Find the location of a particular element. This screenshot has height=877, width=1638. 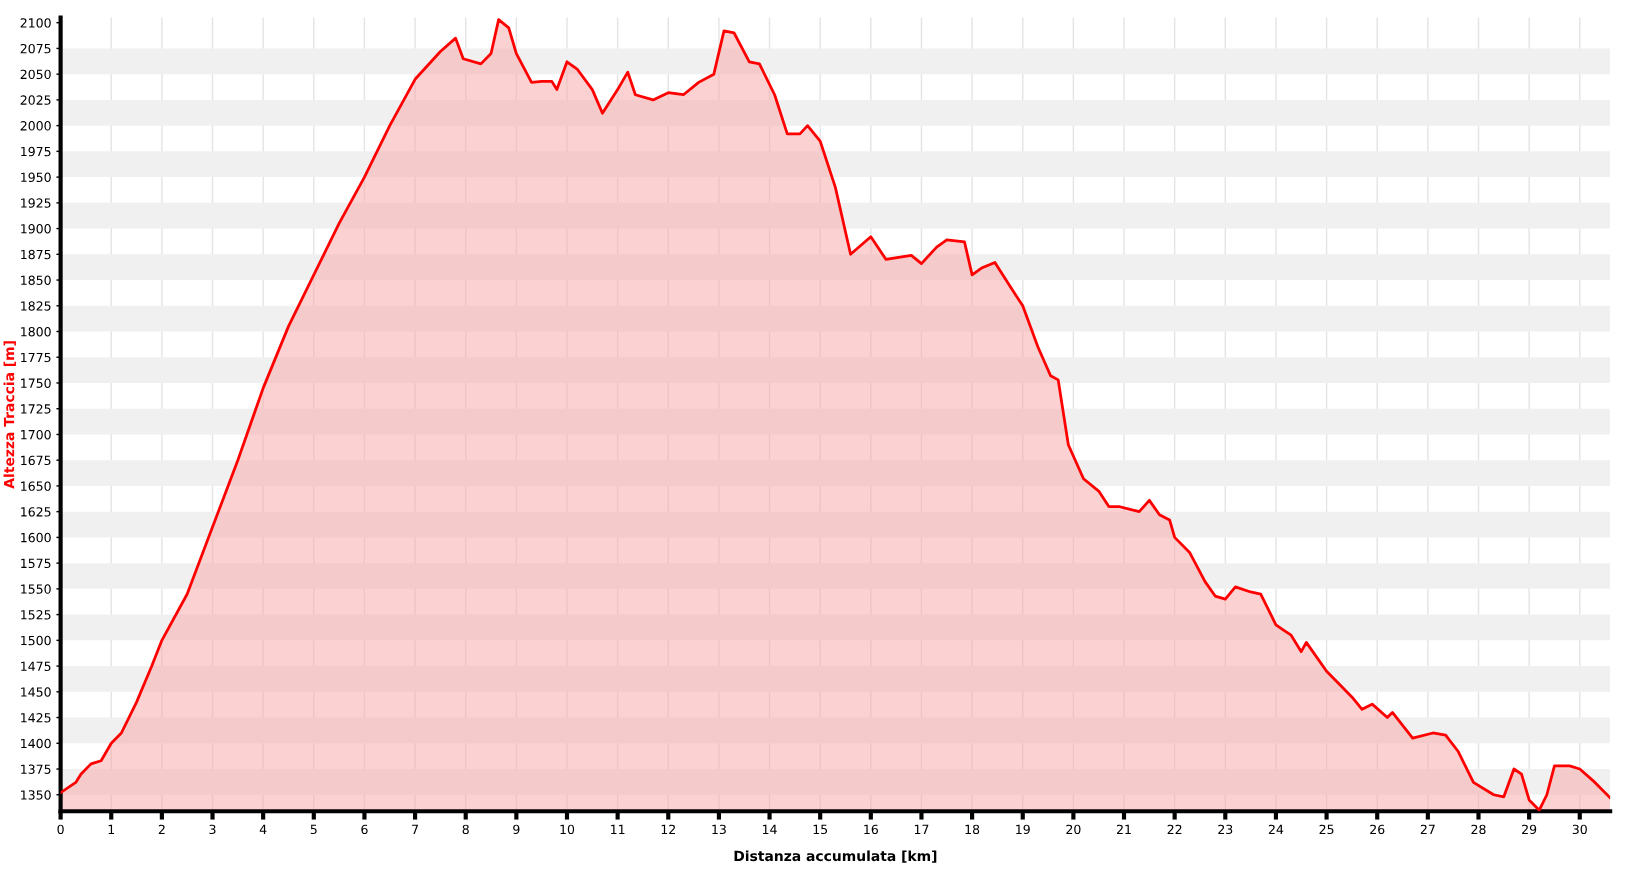

x-tick-label: 1 is located at coordinates (111, 829).